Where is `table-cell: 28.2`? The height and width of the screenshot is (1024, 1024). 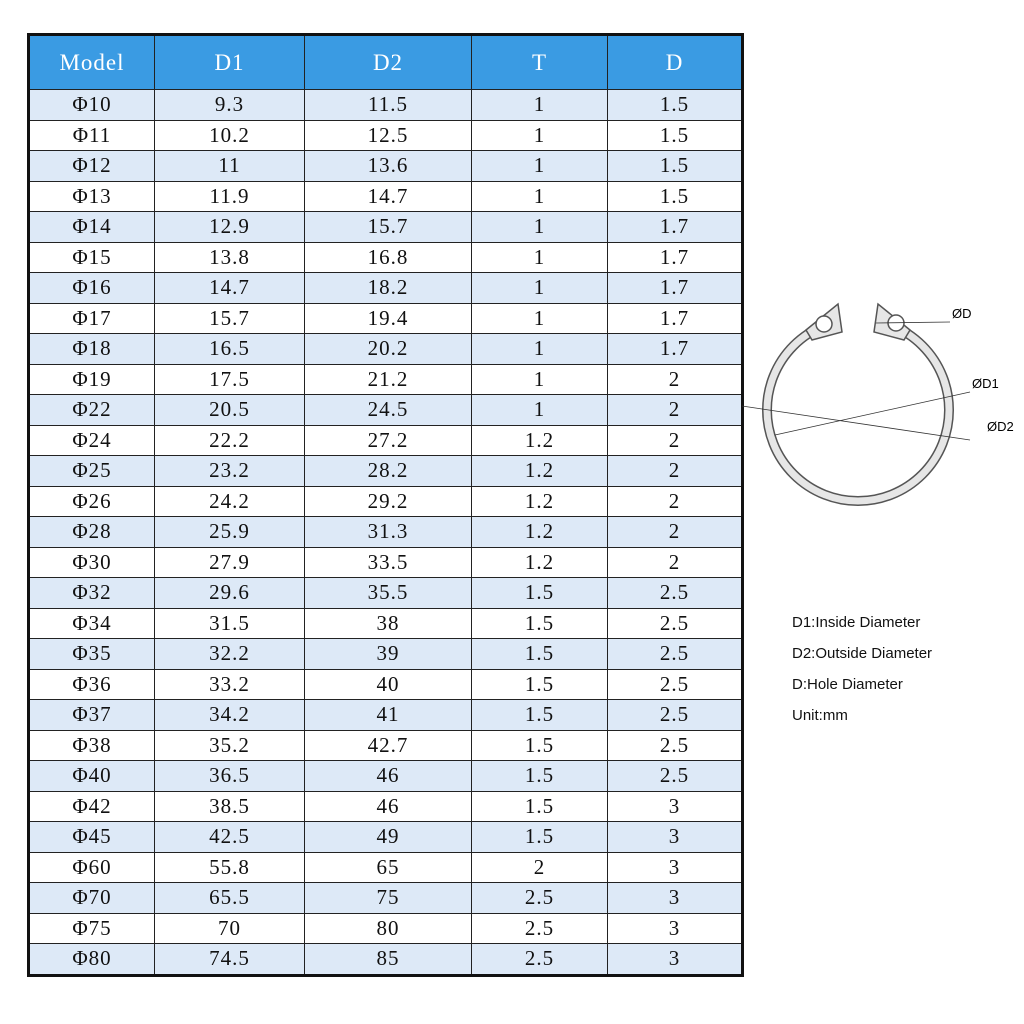
table-cell: 28.2 is located at coordinates (388, 471).